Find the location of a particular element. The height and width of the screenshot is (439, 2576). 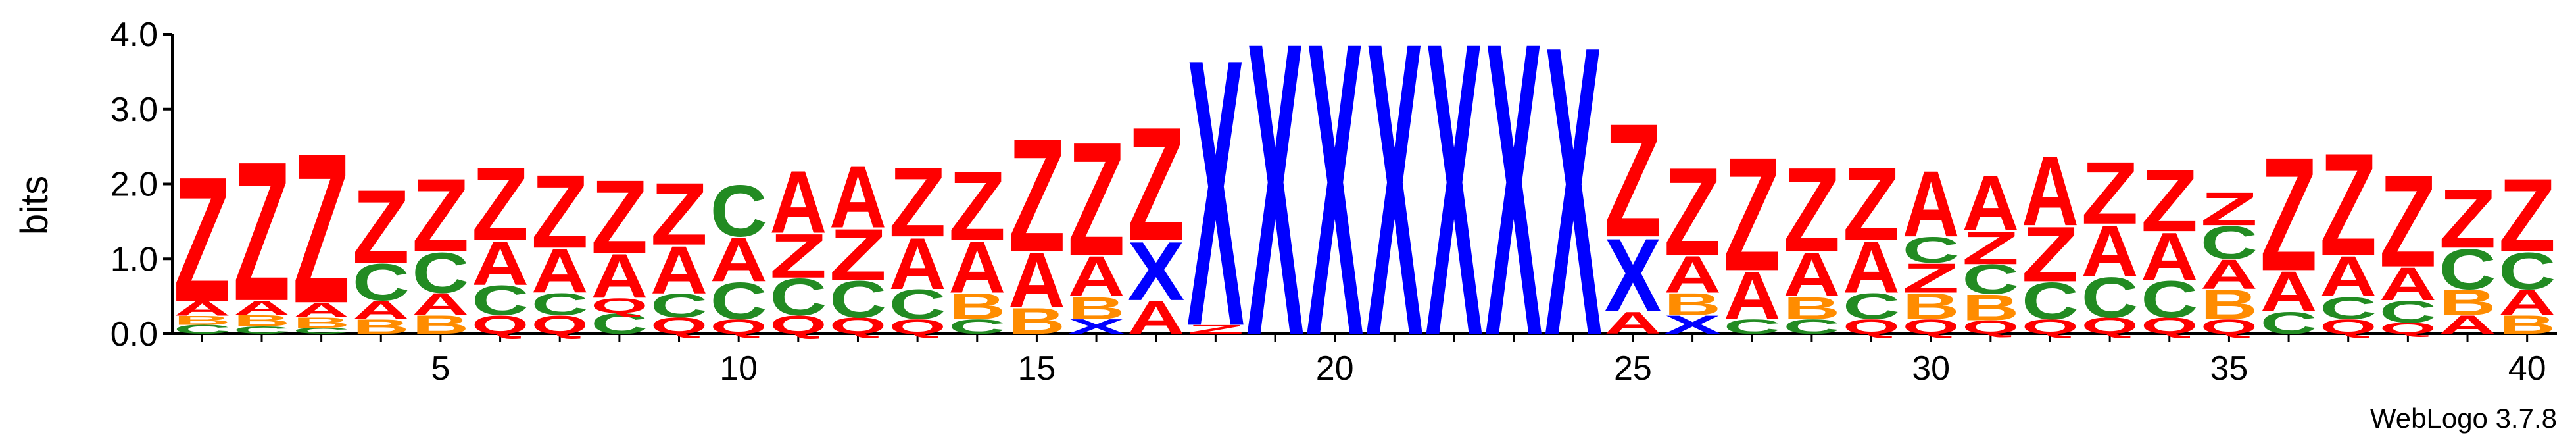

x-tick-label: 20 is located at coordinates (1335, 368).